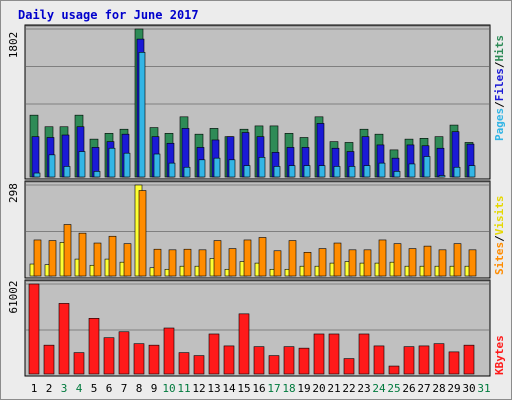 The image size is (512, 400). What do you see at coordinates (109, 388) in the screenshot?
I see `x-tick-label-day-6: 6` at bounding box center [109, 388].